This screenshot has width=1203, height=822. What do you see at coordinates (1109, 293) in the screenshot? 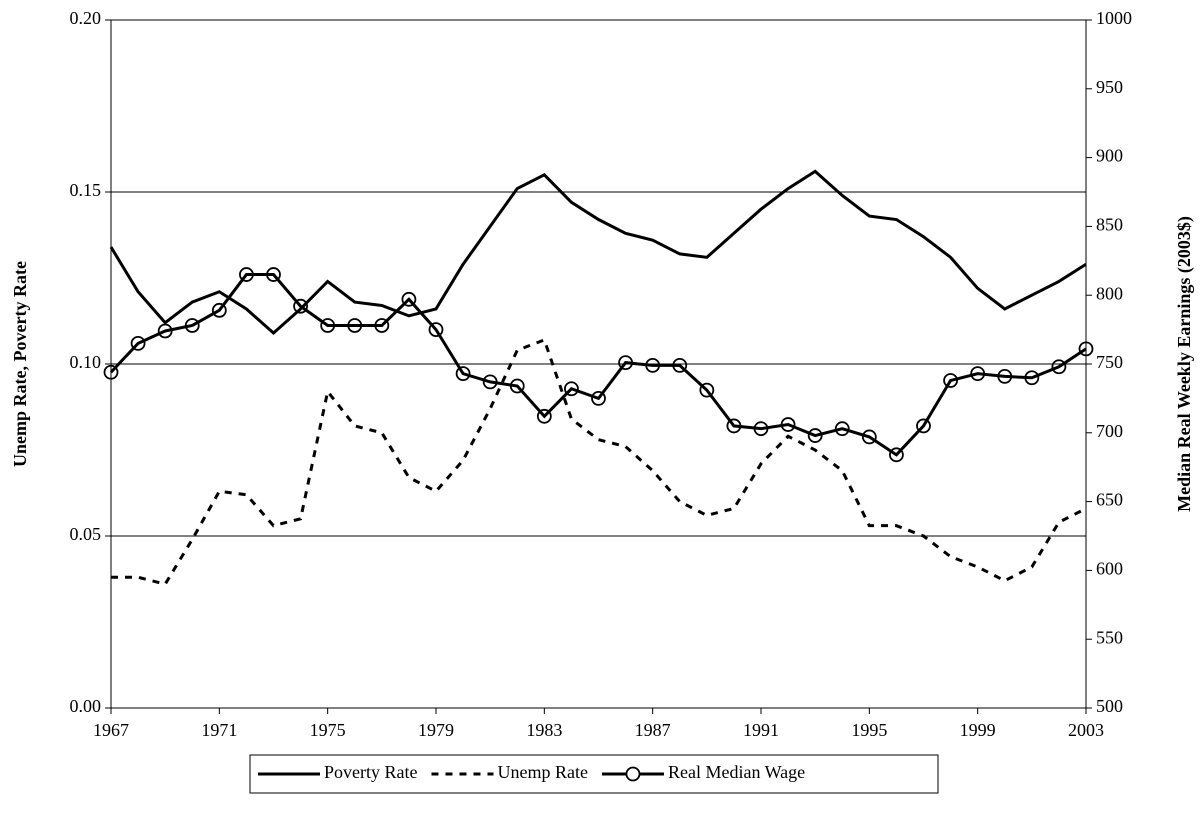
I see `y2-tick-label: 800` at bounding box center [1109, 293].